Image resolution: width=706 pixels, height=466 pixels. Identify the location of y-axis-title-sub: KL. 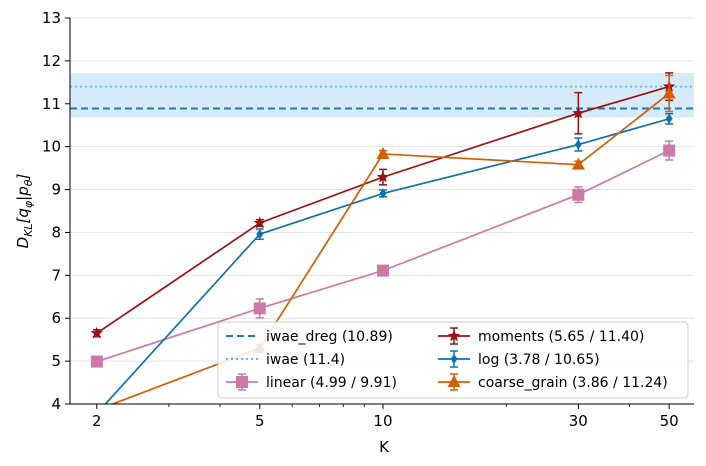
(28, 229).